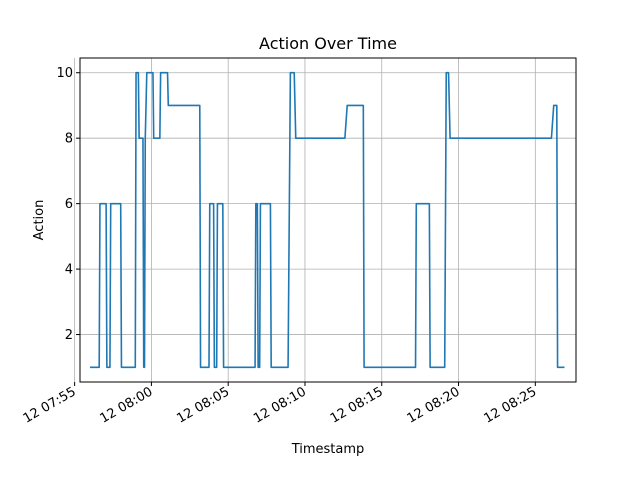 This screenshot has width=640, height=480. I want to click on y-tick-label: 4, so click(69, 270).